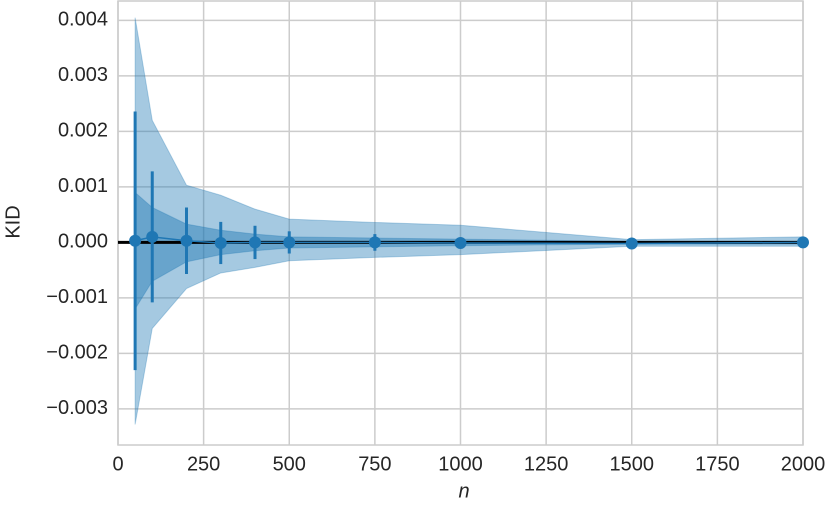 The width and height of the screenshot is (830, 510). Describe the element at coordinates (374, 464) in the screenshot. I see `x-tick-label: 750` at that location.